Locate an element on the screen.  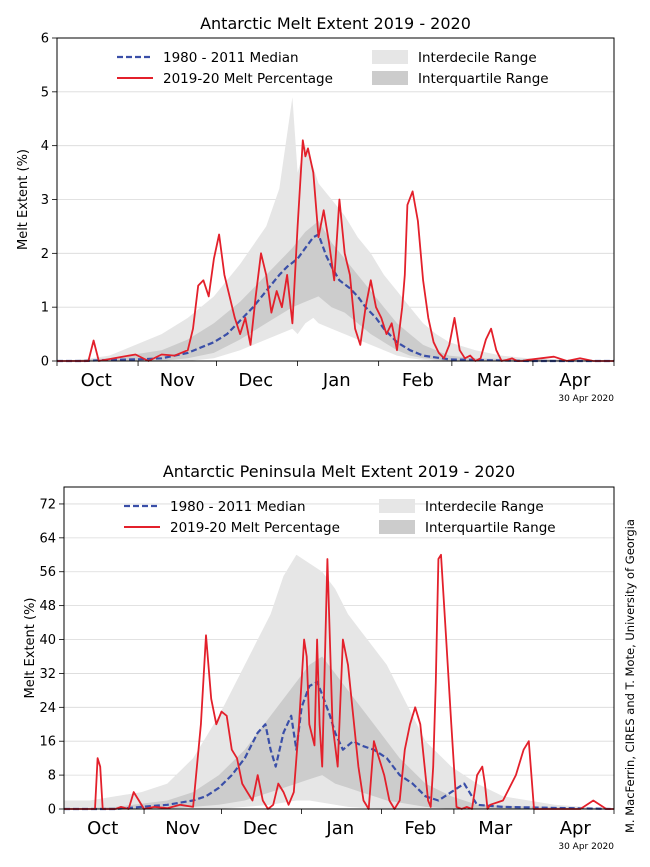
interquartile-band is located at coordinates (335, 291).